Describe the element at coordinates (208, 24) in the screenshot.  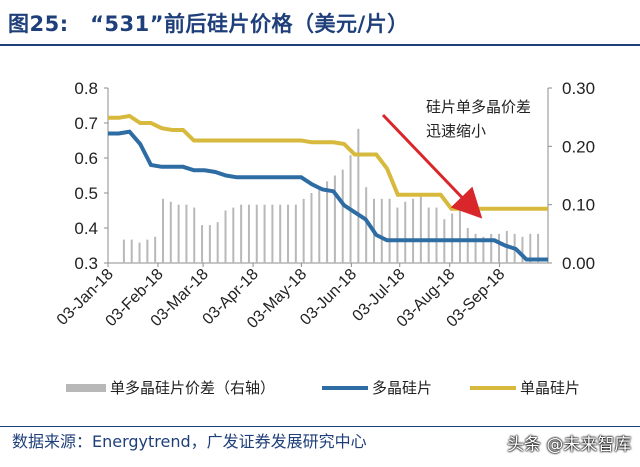
I see `figure-title: 图25: “531”前后硅片价格（美元/片）` at that location.